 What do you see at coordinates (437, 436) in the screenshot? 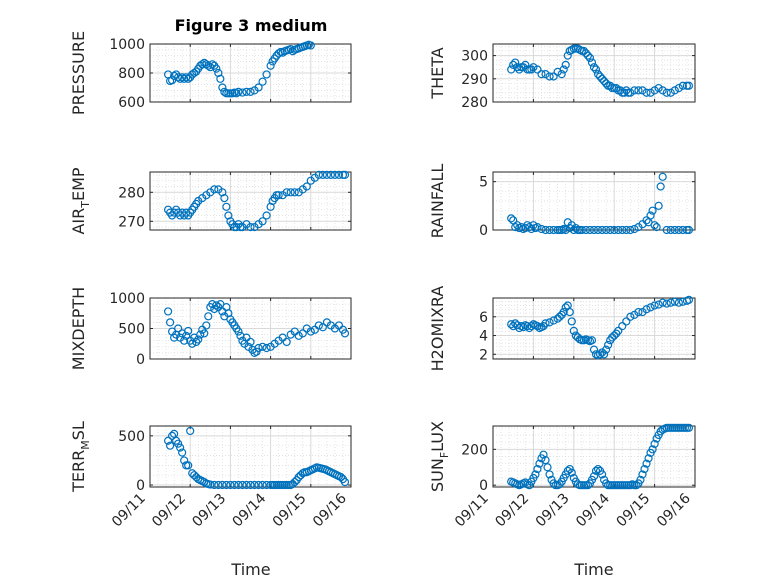
I see `y-axis-label-part: LUX` at bounding box center [437, 436].